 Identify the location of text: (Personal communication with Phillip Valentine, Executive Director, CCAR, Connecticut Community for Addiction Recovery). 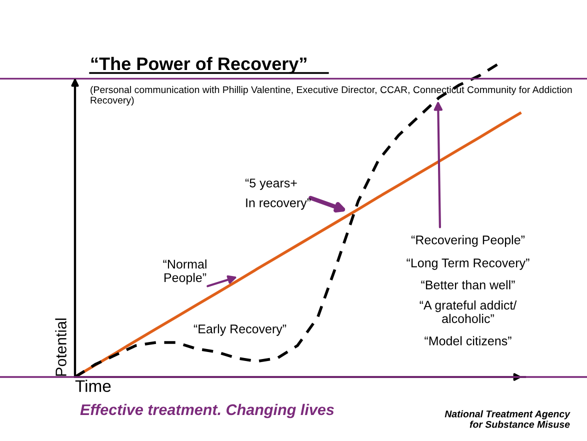
(331, 96).